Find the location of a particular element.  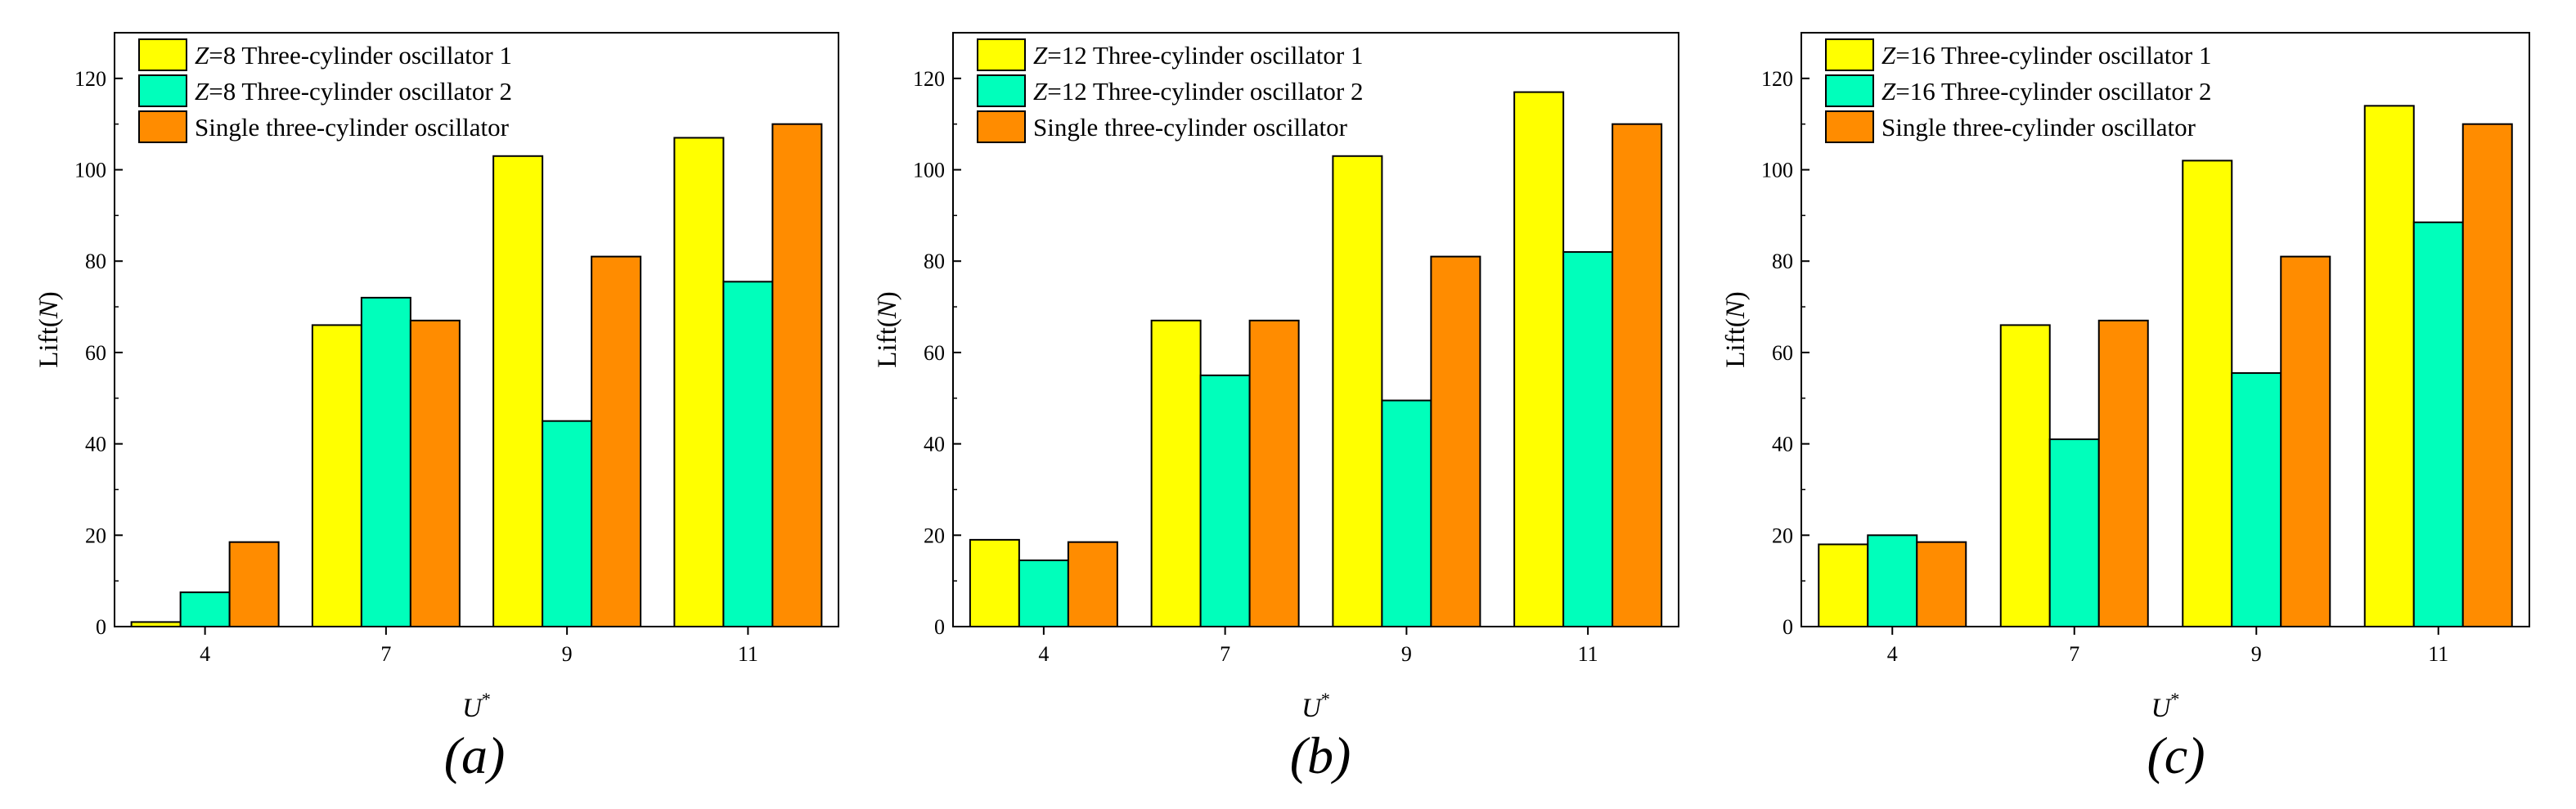

legend-label-2: Z=8 Three-cylinder oscillator 2 is located at coordinates (354, 91).